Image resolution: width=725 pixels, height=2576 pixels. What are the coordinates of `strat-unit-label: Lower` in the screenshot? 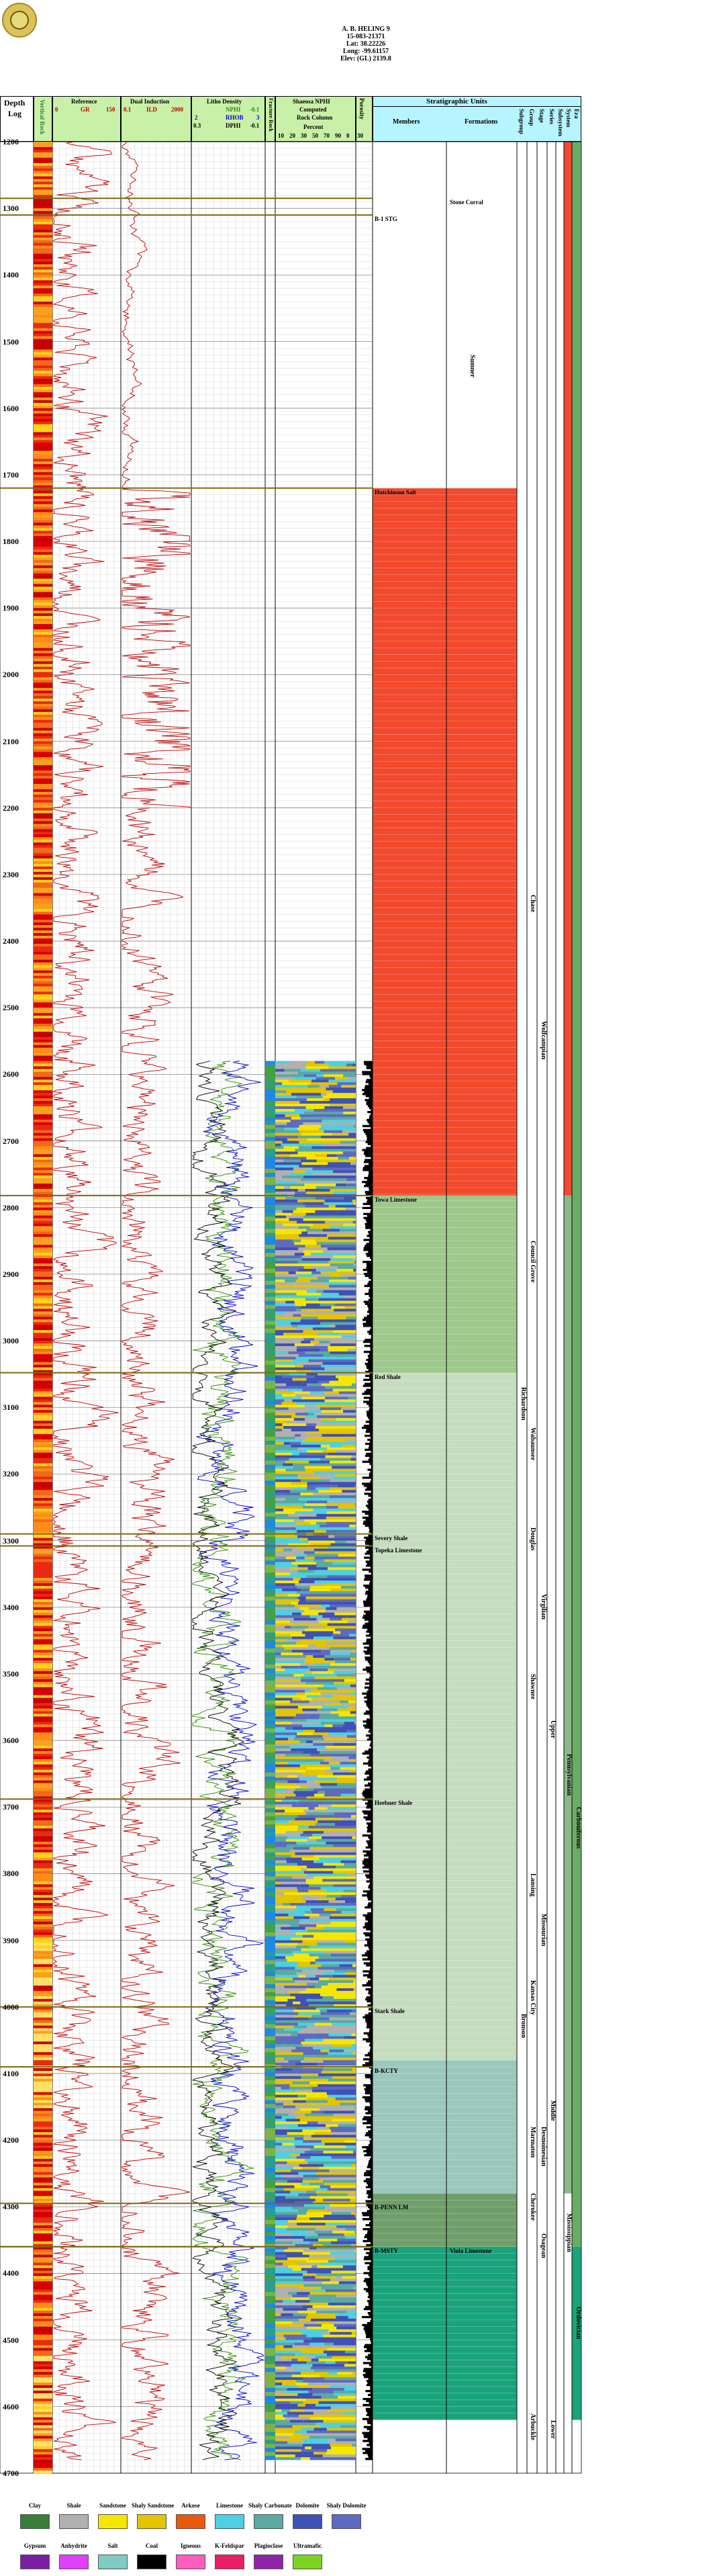 It's located at (553, 2429).